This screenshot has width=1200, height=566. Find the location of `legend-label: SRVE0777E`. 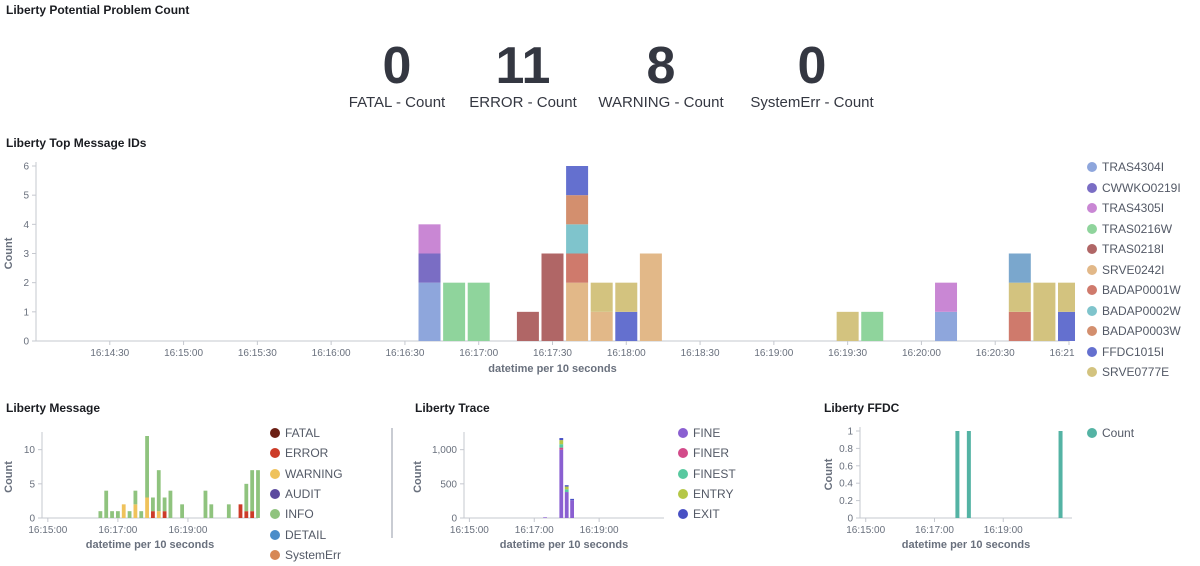

legend-label: SRVE0777E is located at coordinates (1136, 372).